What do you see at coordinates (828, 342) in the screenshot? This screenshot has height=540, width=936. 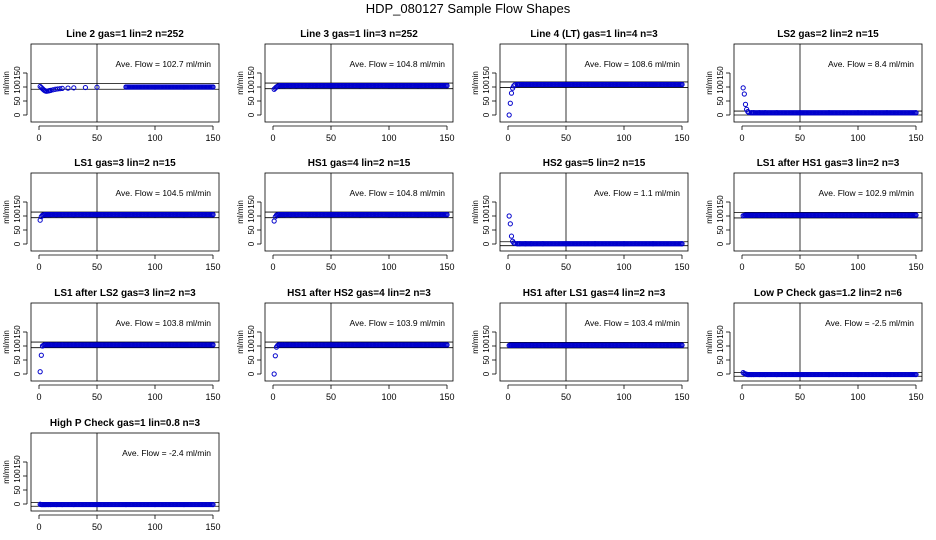 I see `plot-frame` at bounding box center [828, 342].